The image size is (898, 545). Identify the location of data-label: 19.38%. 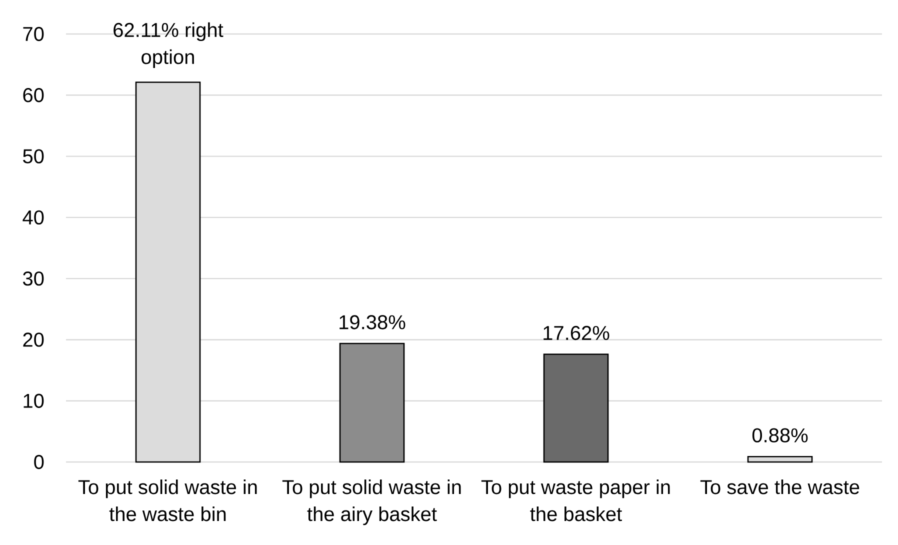
(373, 322).